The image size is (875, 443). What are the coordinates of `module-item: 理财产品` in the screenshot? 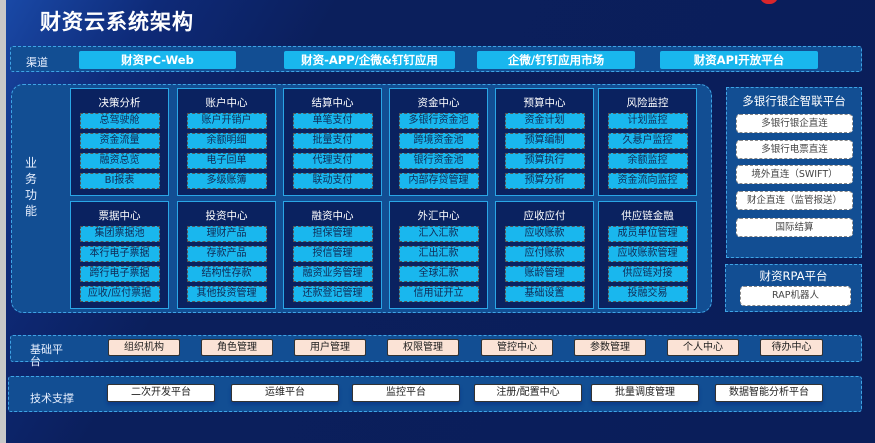 It's located at (226, 234).